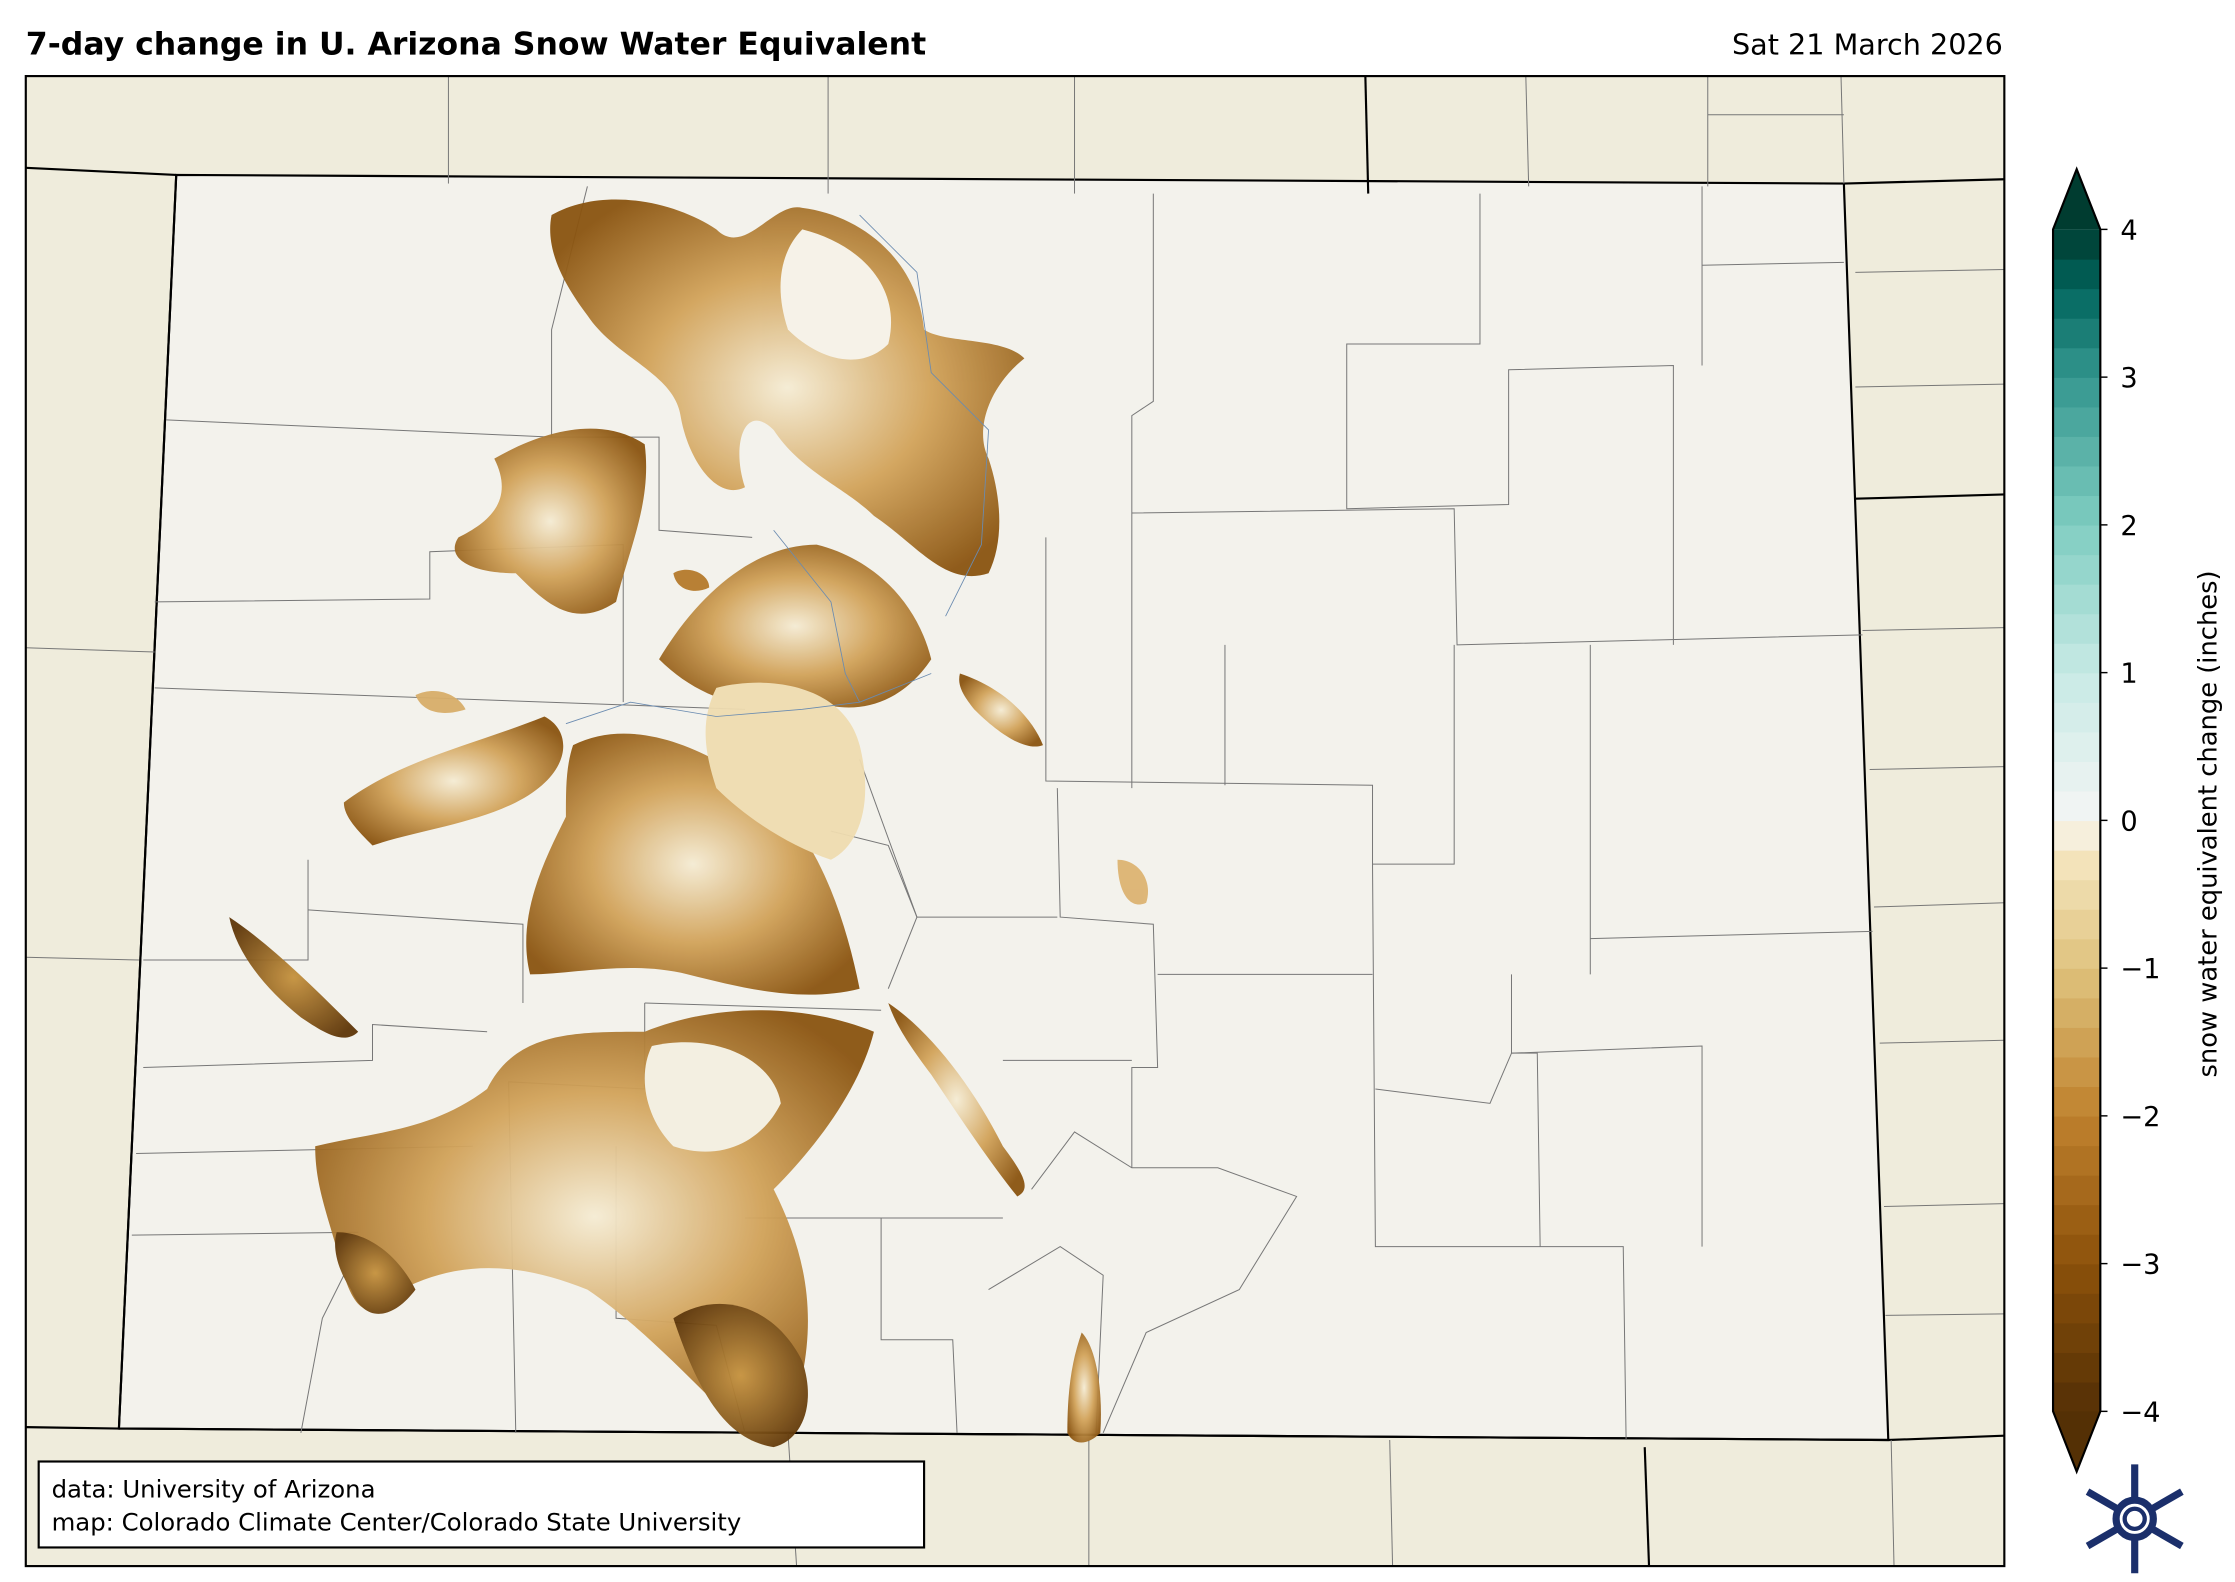 This screenshot has width=2235, height=1582. I want to click on colorbar-tick-label: −4, so click(2140, 1412).